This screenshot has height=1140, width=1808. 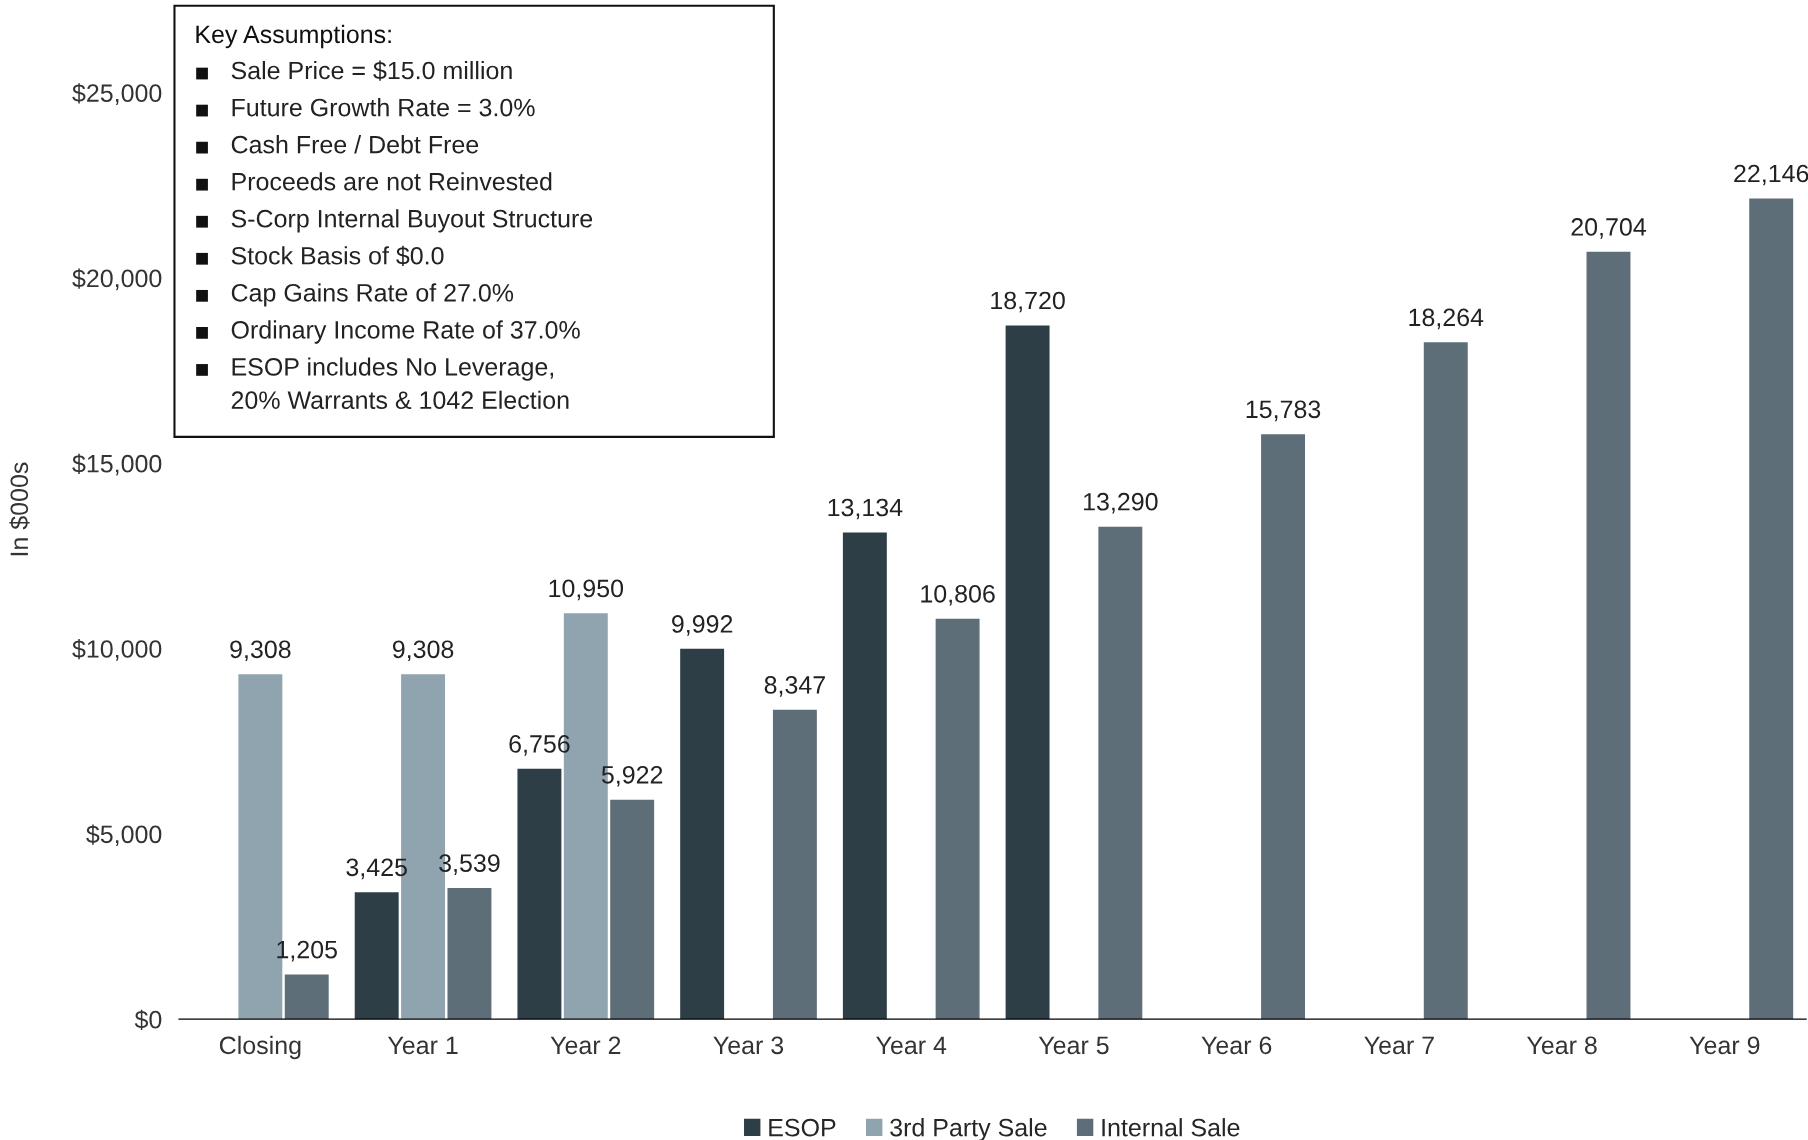 I want to click on data-label: 22,146, so click(x=1771, y=175).